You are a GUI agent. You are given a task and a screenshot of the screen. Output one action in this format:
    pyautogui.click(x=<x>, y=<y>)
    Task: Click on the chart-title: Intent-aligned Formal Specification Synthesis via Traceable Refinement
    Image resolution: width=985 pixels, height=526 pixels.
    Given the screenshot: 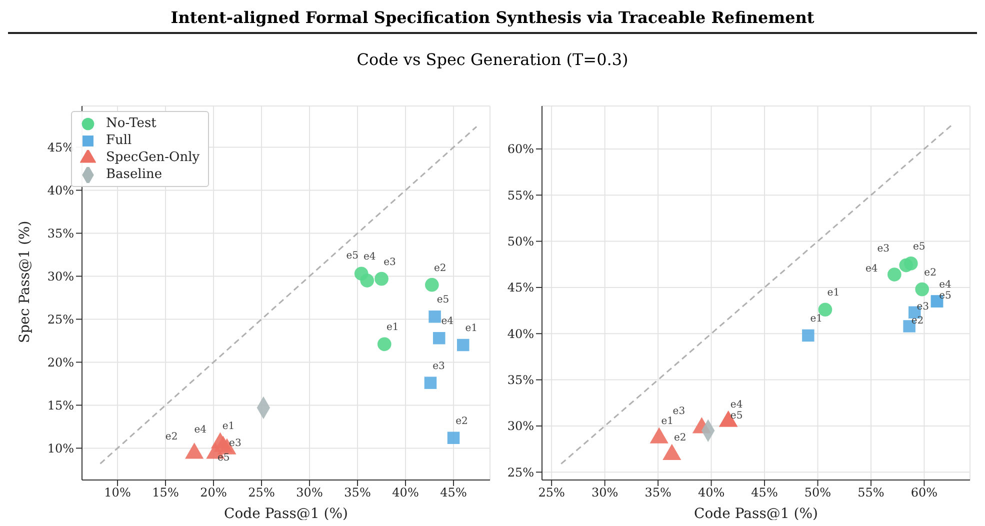 What is the action you would take?
    pyautogui.click(x=493, y=17)
    